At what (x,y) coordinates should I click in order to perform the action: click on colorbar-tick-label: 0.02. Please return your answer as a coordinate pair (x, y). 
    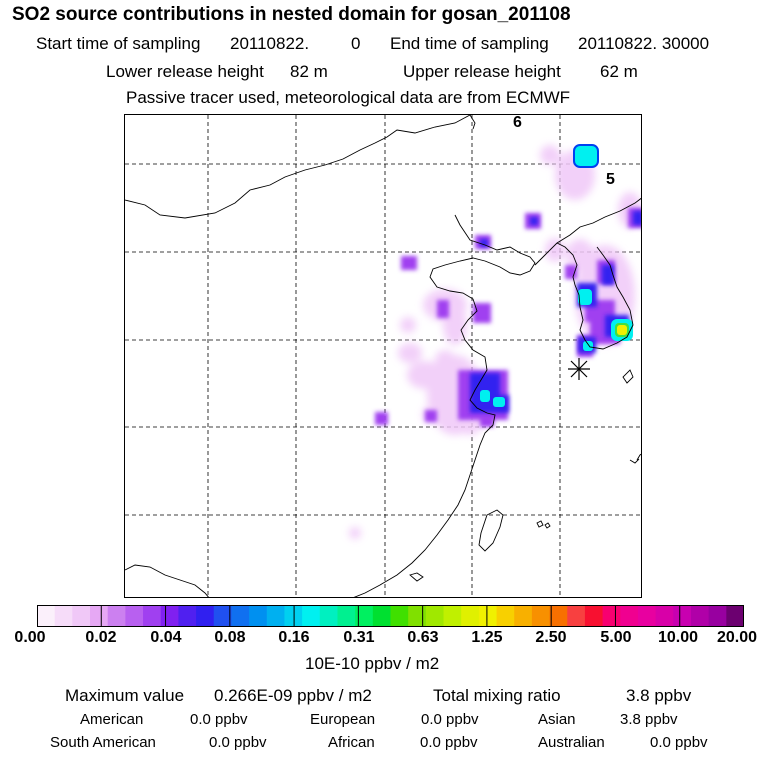
    Looking at the image, I should click on (101, 637).